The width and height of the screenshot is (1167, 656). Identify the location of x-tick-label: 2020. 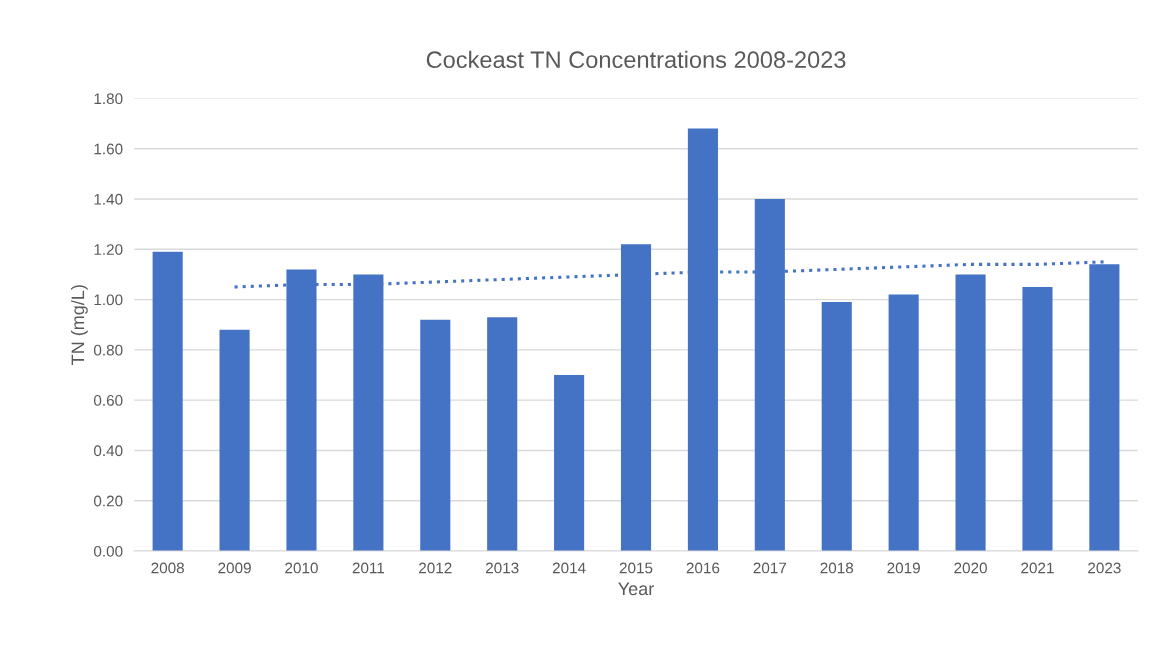
(970, 568).